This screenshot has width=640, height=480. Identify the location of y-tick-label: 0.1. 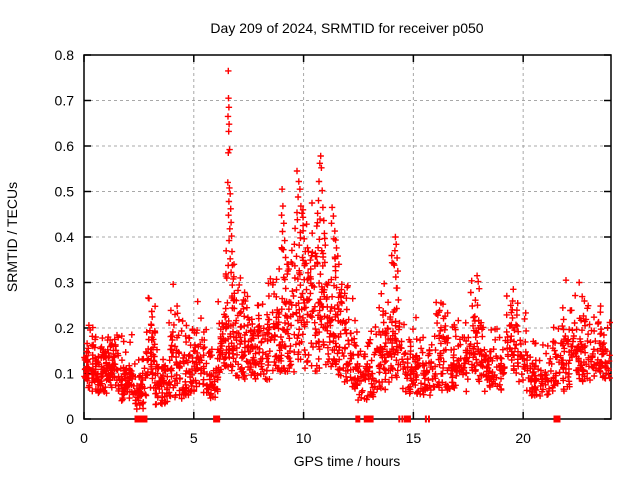
(65, 374).